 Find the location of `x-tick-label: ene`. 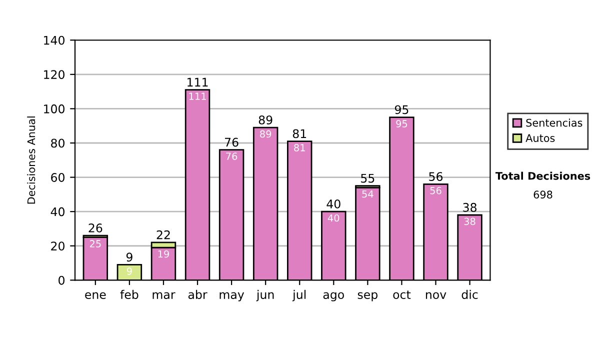

x-tick-label: ene is located at coordinates (95, 296).